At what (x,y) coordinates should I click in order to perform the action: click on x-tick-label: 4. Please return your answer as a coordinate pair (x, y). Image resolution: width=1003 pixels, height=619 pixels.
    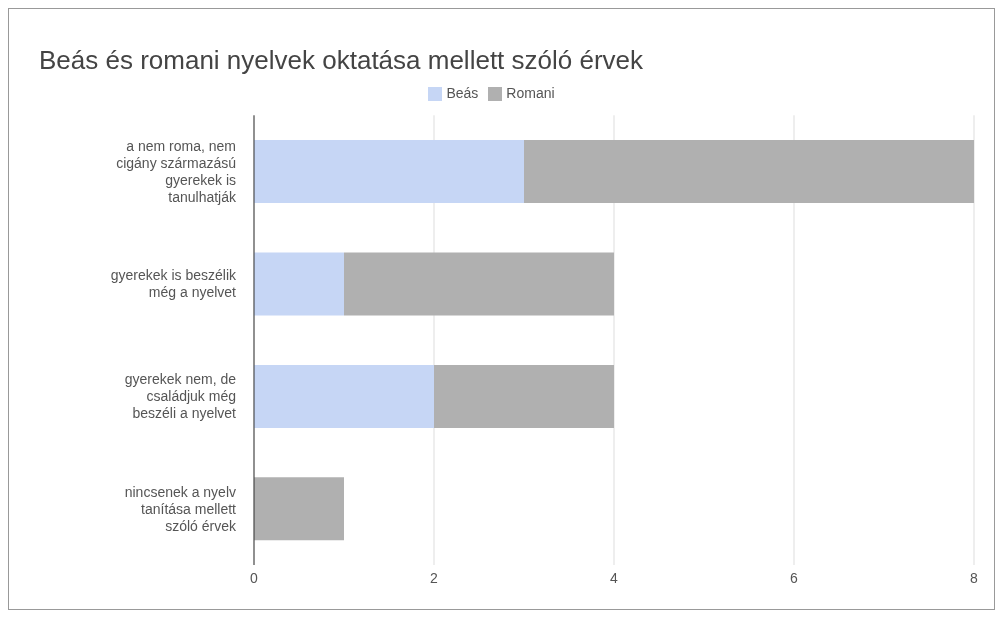
    Looking at the image, I should click on (614, 577).